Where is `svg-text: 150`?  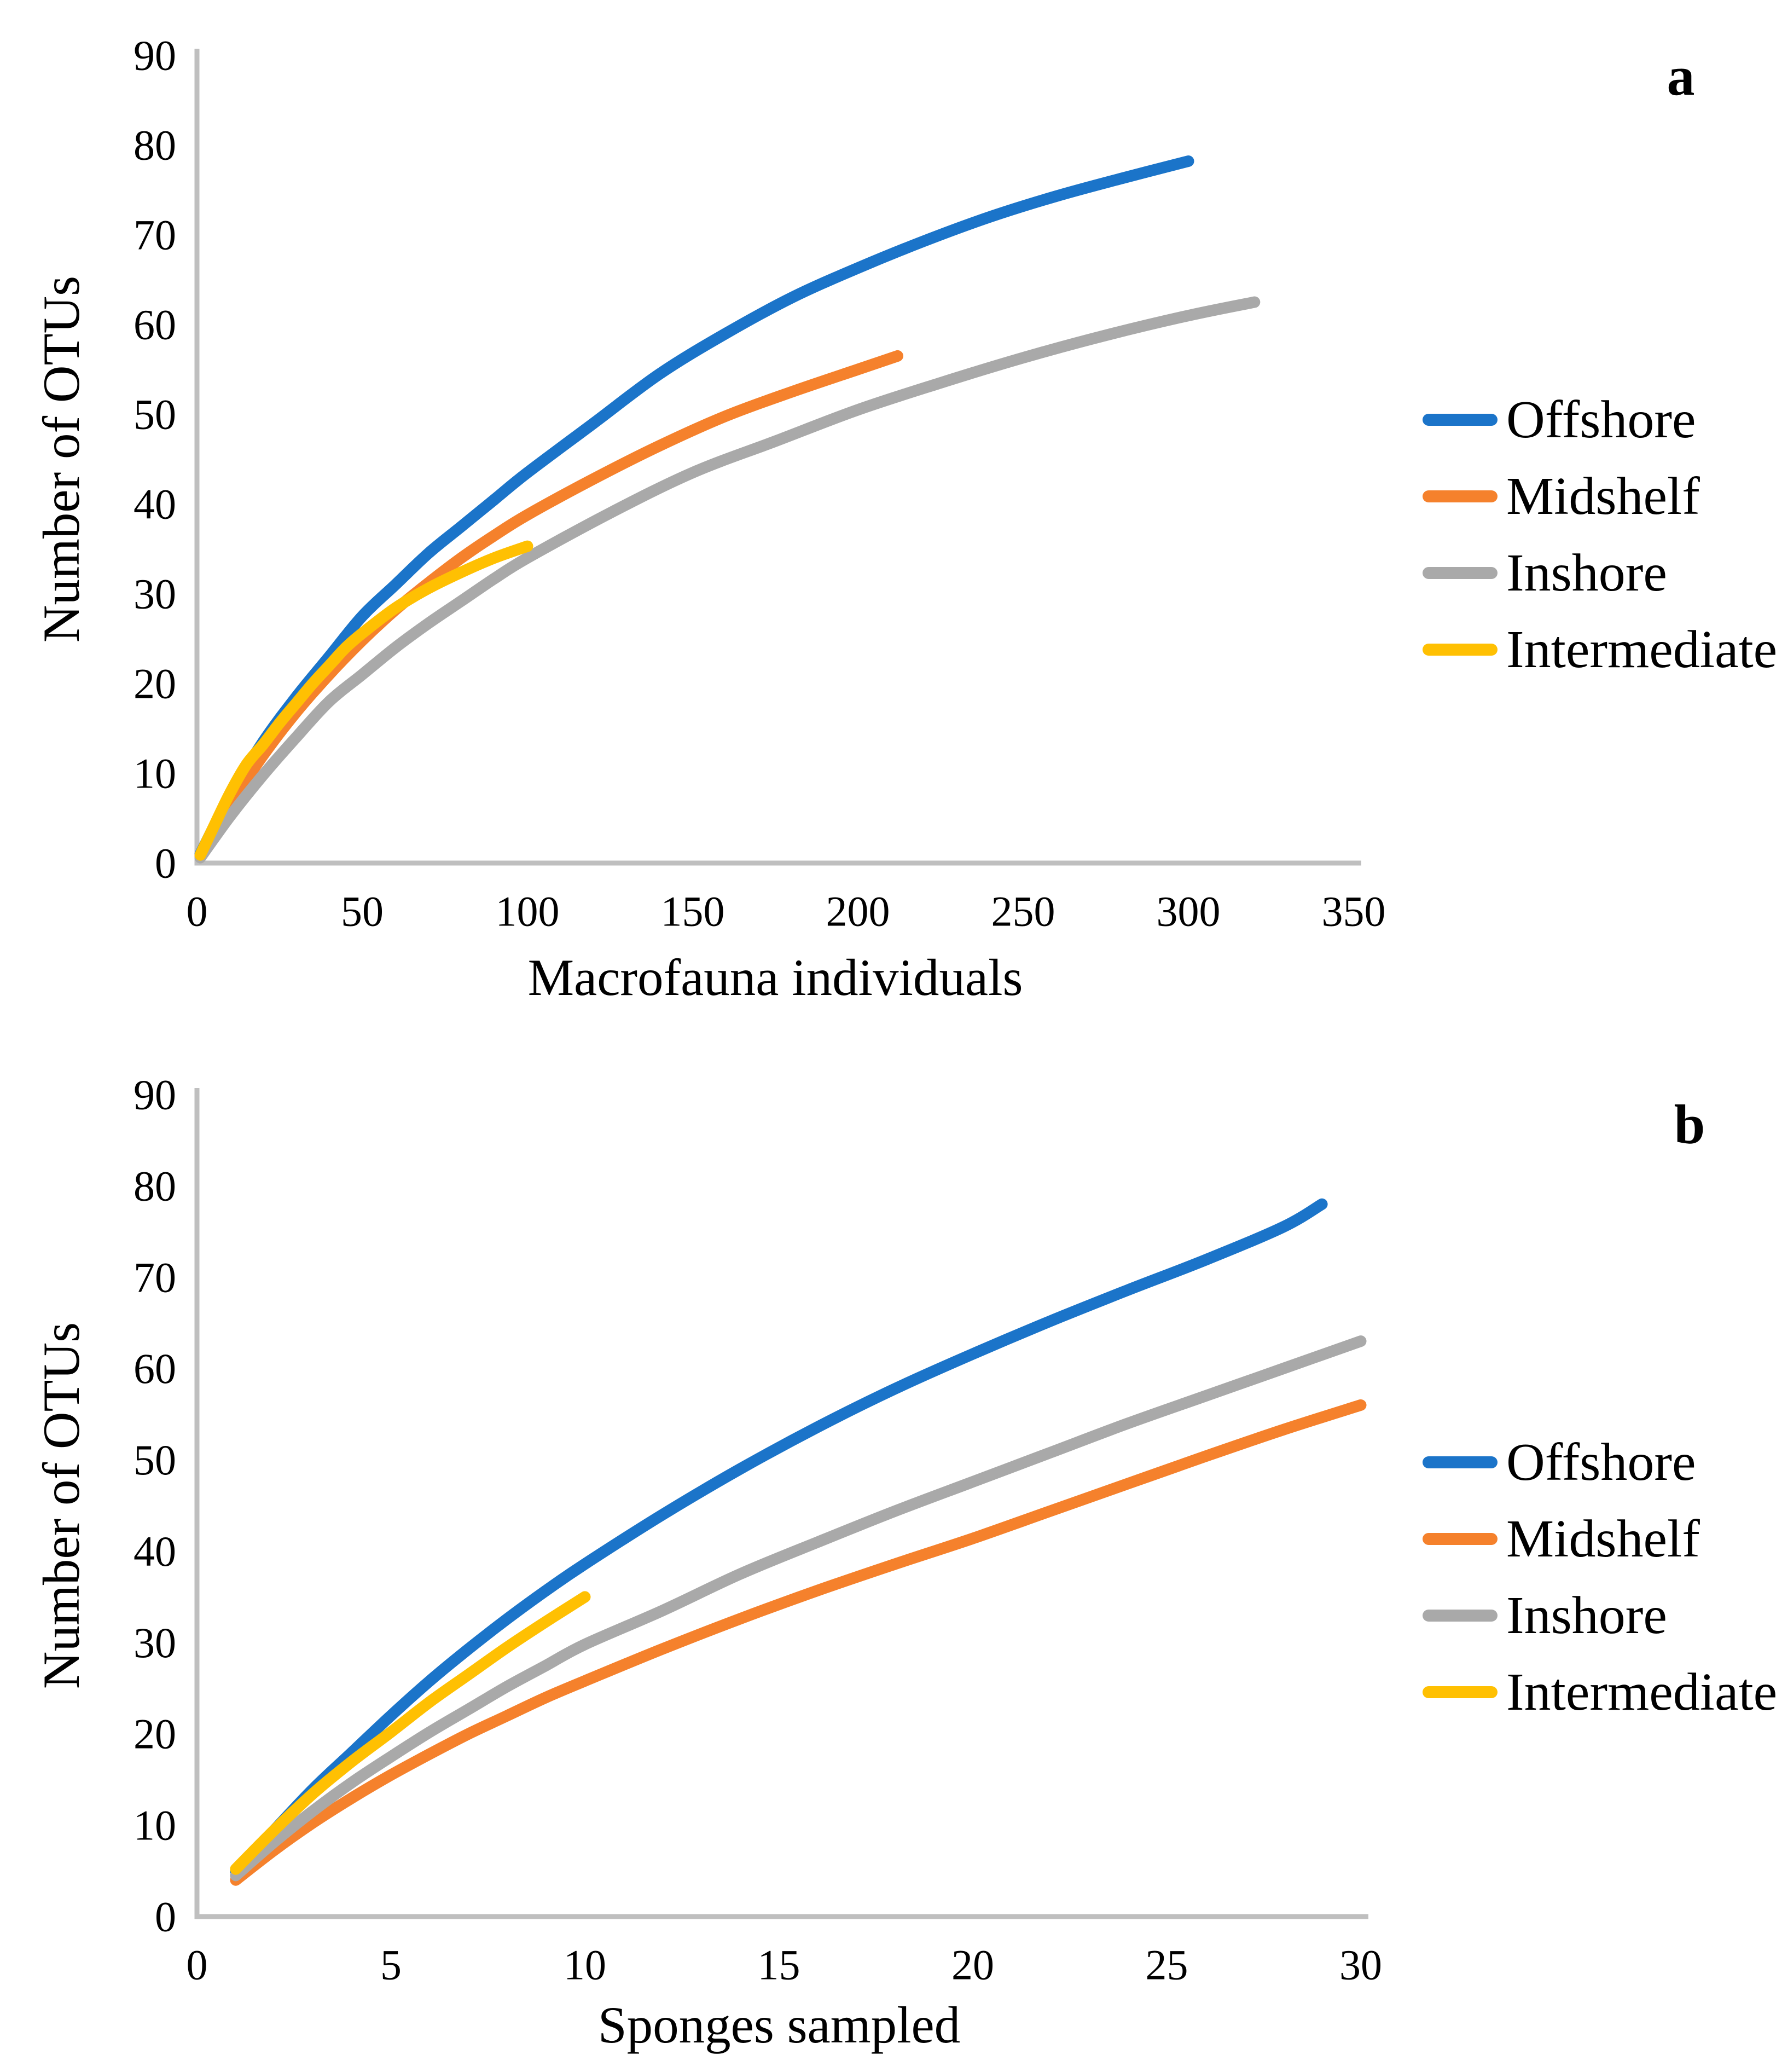
svg-text: 150 is located at coordinates (693, 911).